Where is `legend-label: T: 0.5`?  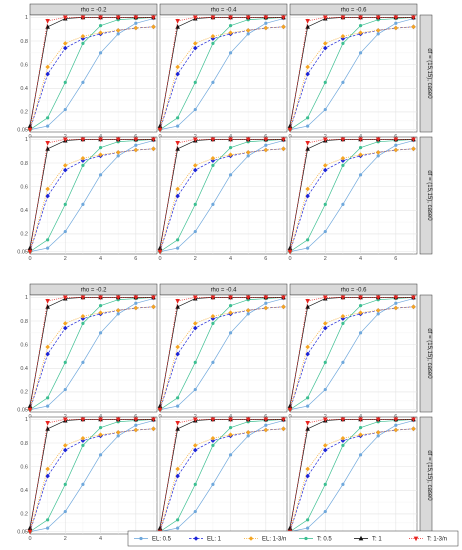
legend-label: T: 0.5 is located at coordinates (324, 540).